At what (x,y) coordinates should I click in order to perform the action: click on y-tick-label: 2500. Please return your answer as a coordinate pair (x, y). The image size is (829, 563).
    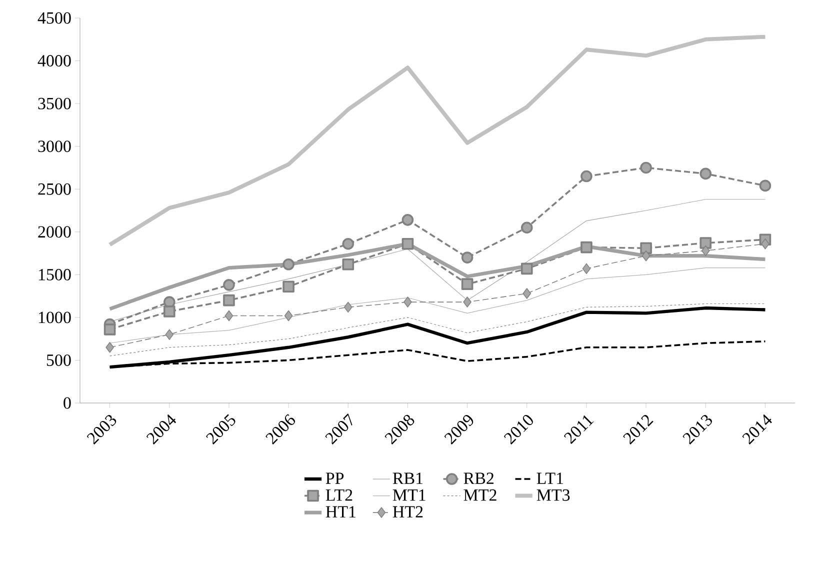
    Looking at the image, I should click on (54, 189).